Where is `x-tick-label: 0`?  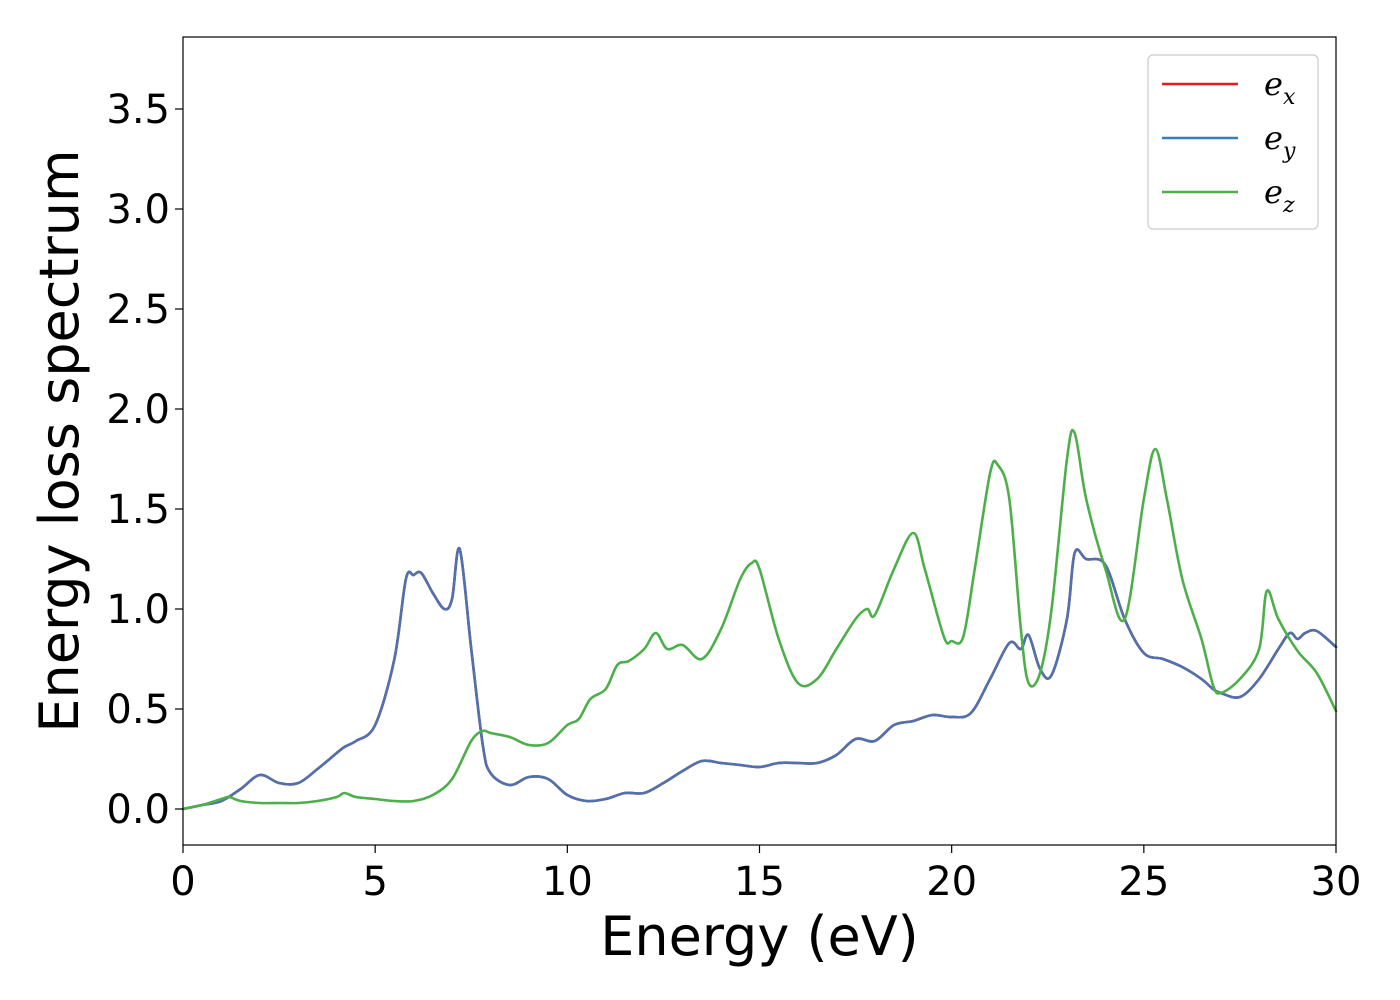 x-tick-label: 0 is located at coordinates (182, 882).